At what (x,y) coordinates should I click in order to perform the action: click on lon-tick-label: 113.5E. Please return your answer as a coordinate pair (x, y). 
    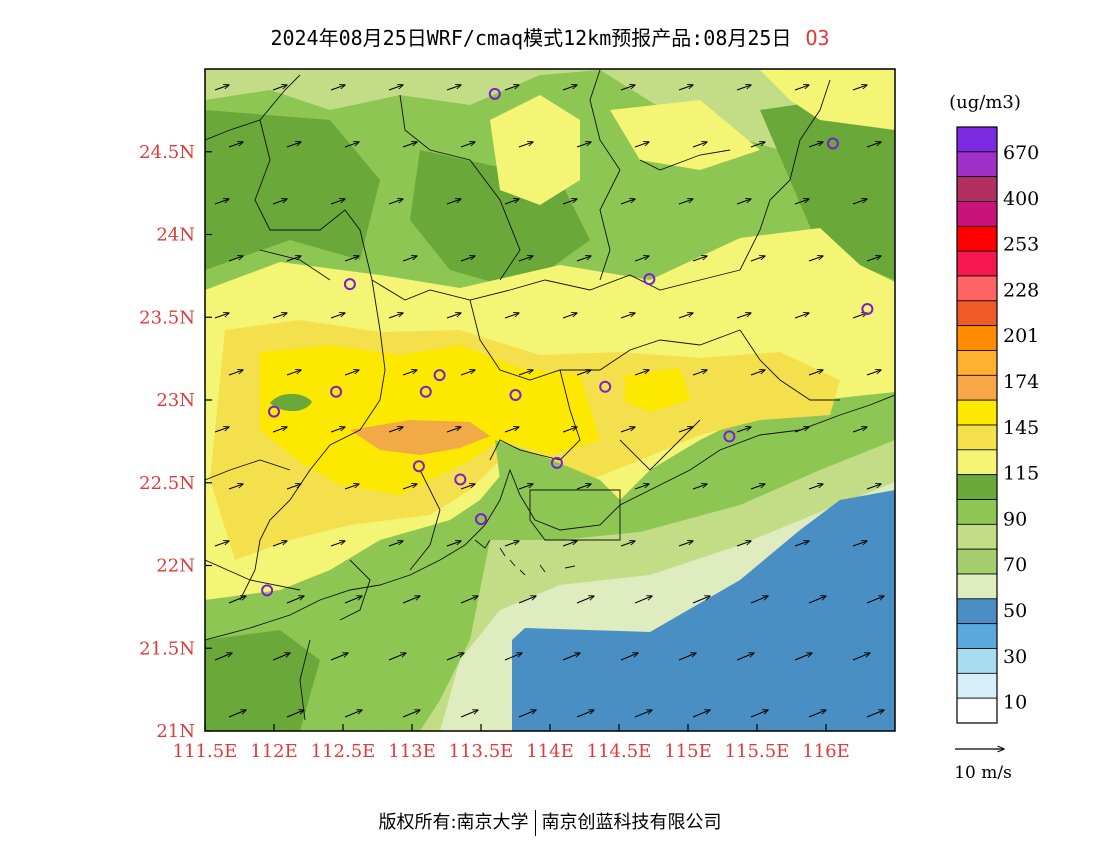
    Looking at the image, I should click on (481, 751).